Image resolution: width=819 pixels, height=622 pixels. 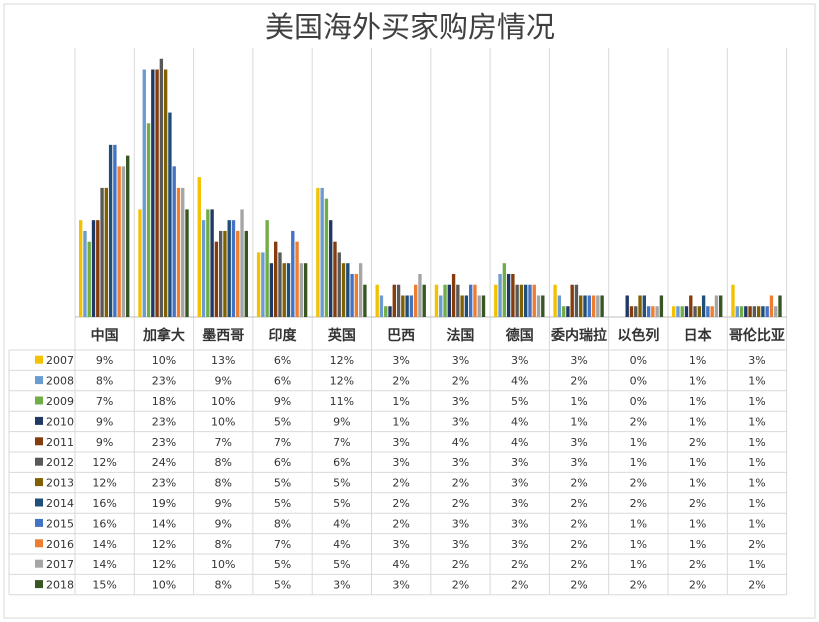 I want to click on category-label: 德国, so click(x=520, y=335).